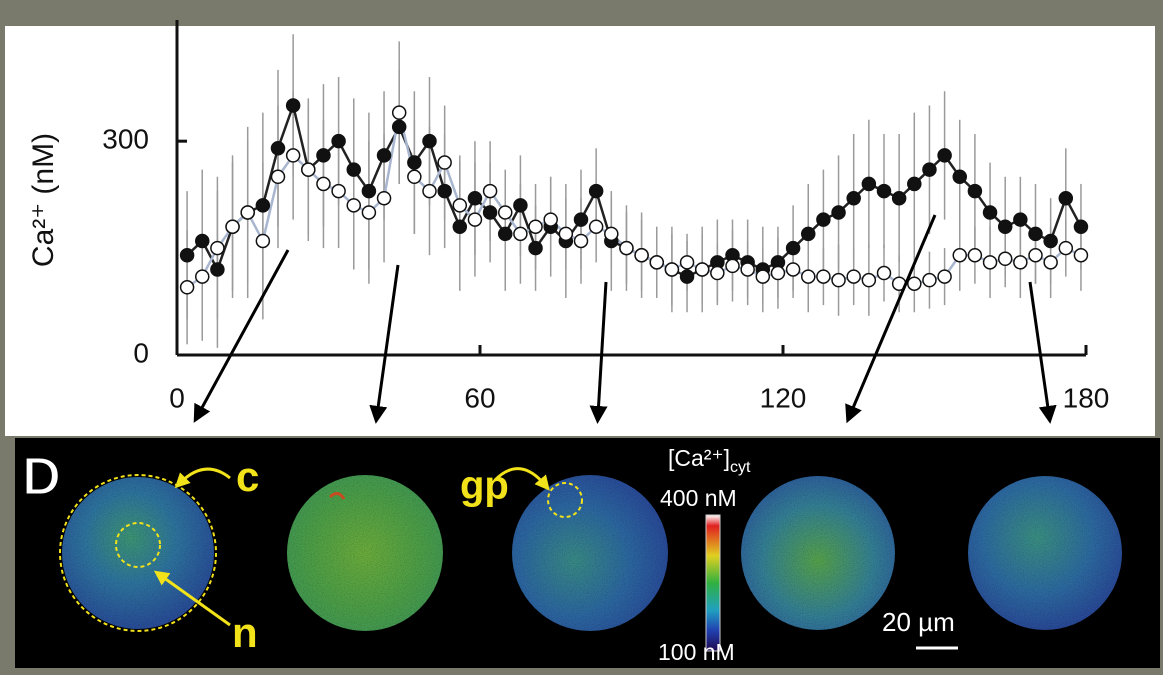  Describe the element at coordinates (699, 458) in the screenshot. I see `colorbar-title-main: [Ca²⁺]` at that location.